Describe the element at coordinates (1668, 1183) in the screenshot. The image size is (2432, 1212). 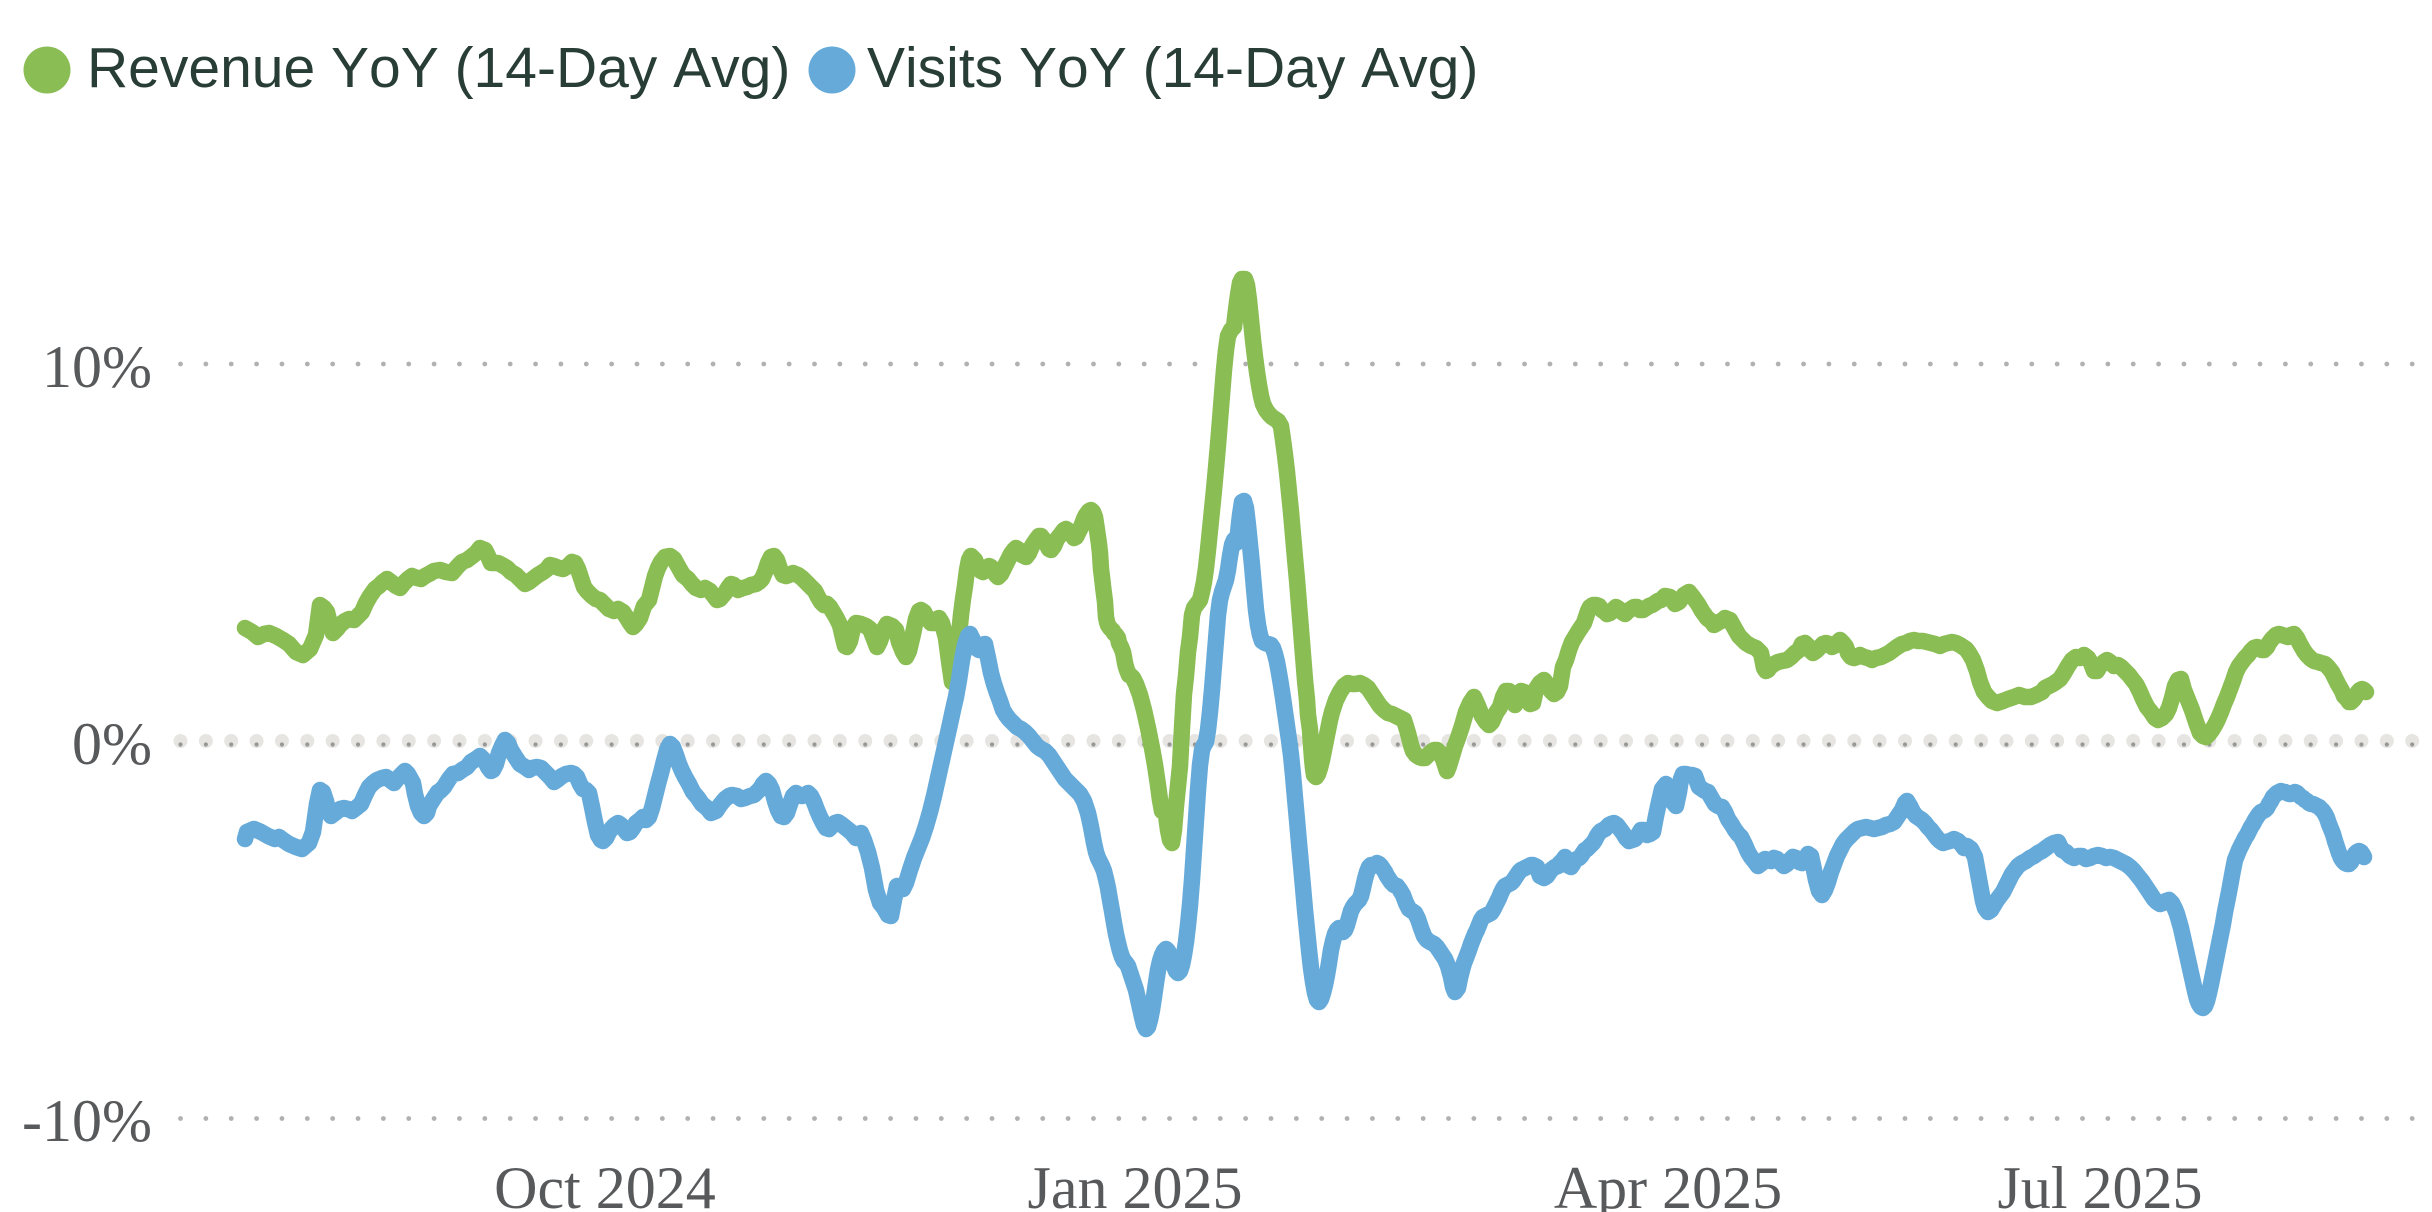
I see `svg-text: Apr 2025` at that location.